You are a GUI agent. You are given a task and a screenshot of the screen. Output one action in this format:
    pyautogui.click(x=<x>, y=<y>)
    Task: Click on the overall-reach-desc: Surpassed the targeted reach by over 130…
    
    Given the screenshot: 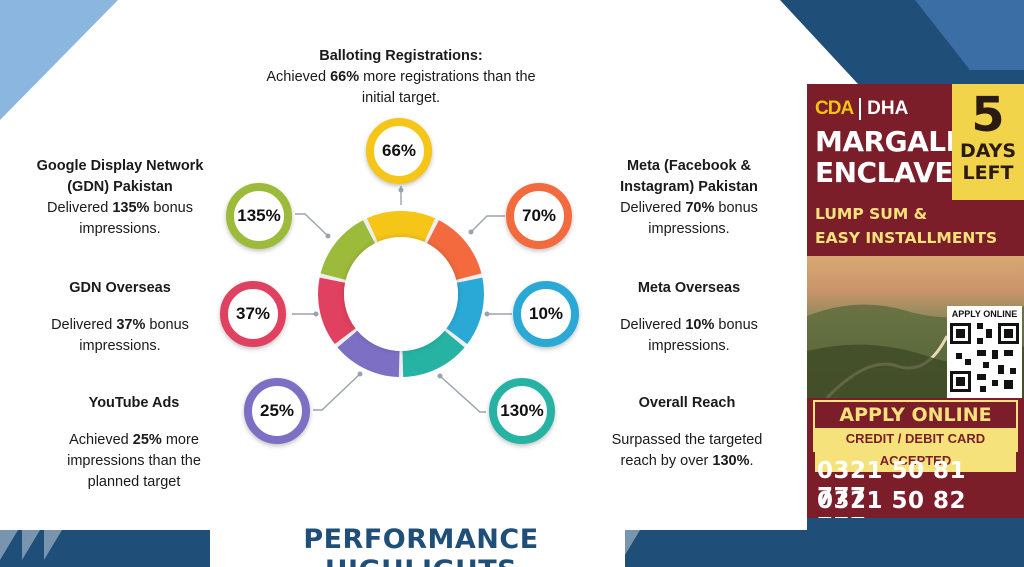 What is the action you would take?
    pyautogui.click(x=687, y=450)
    